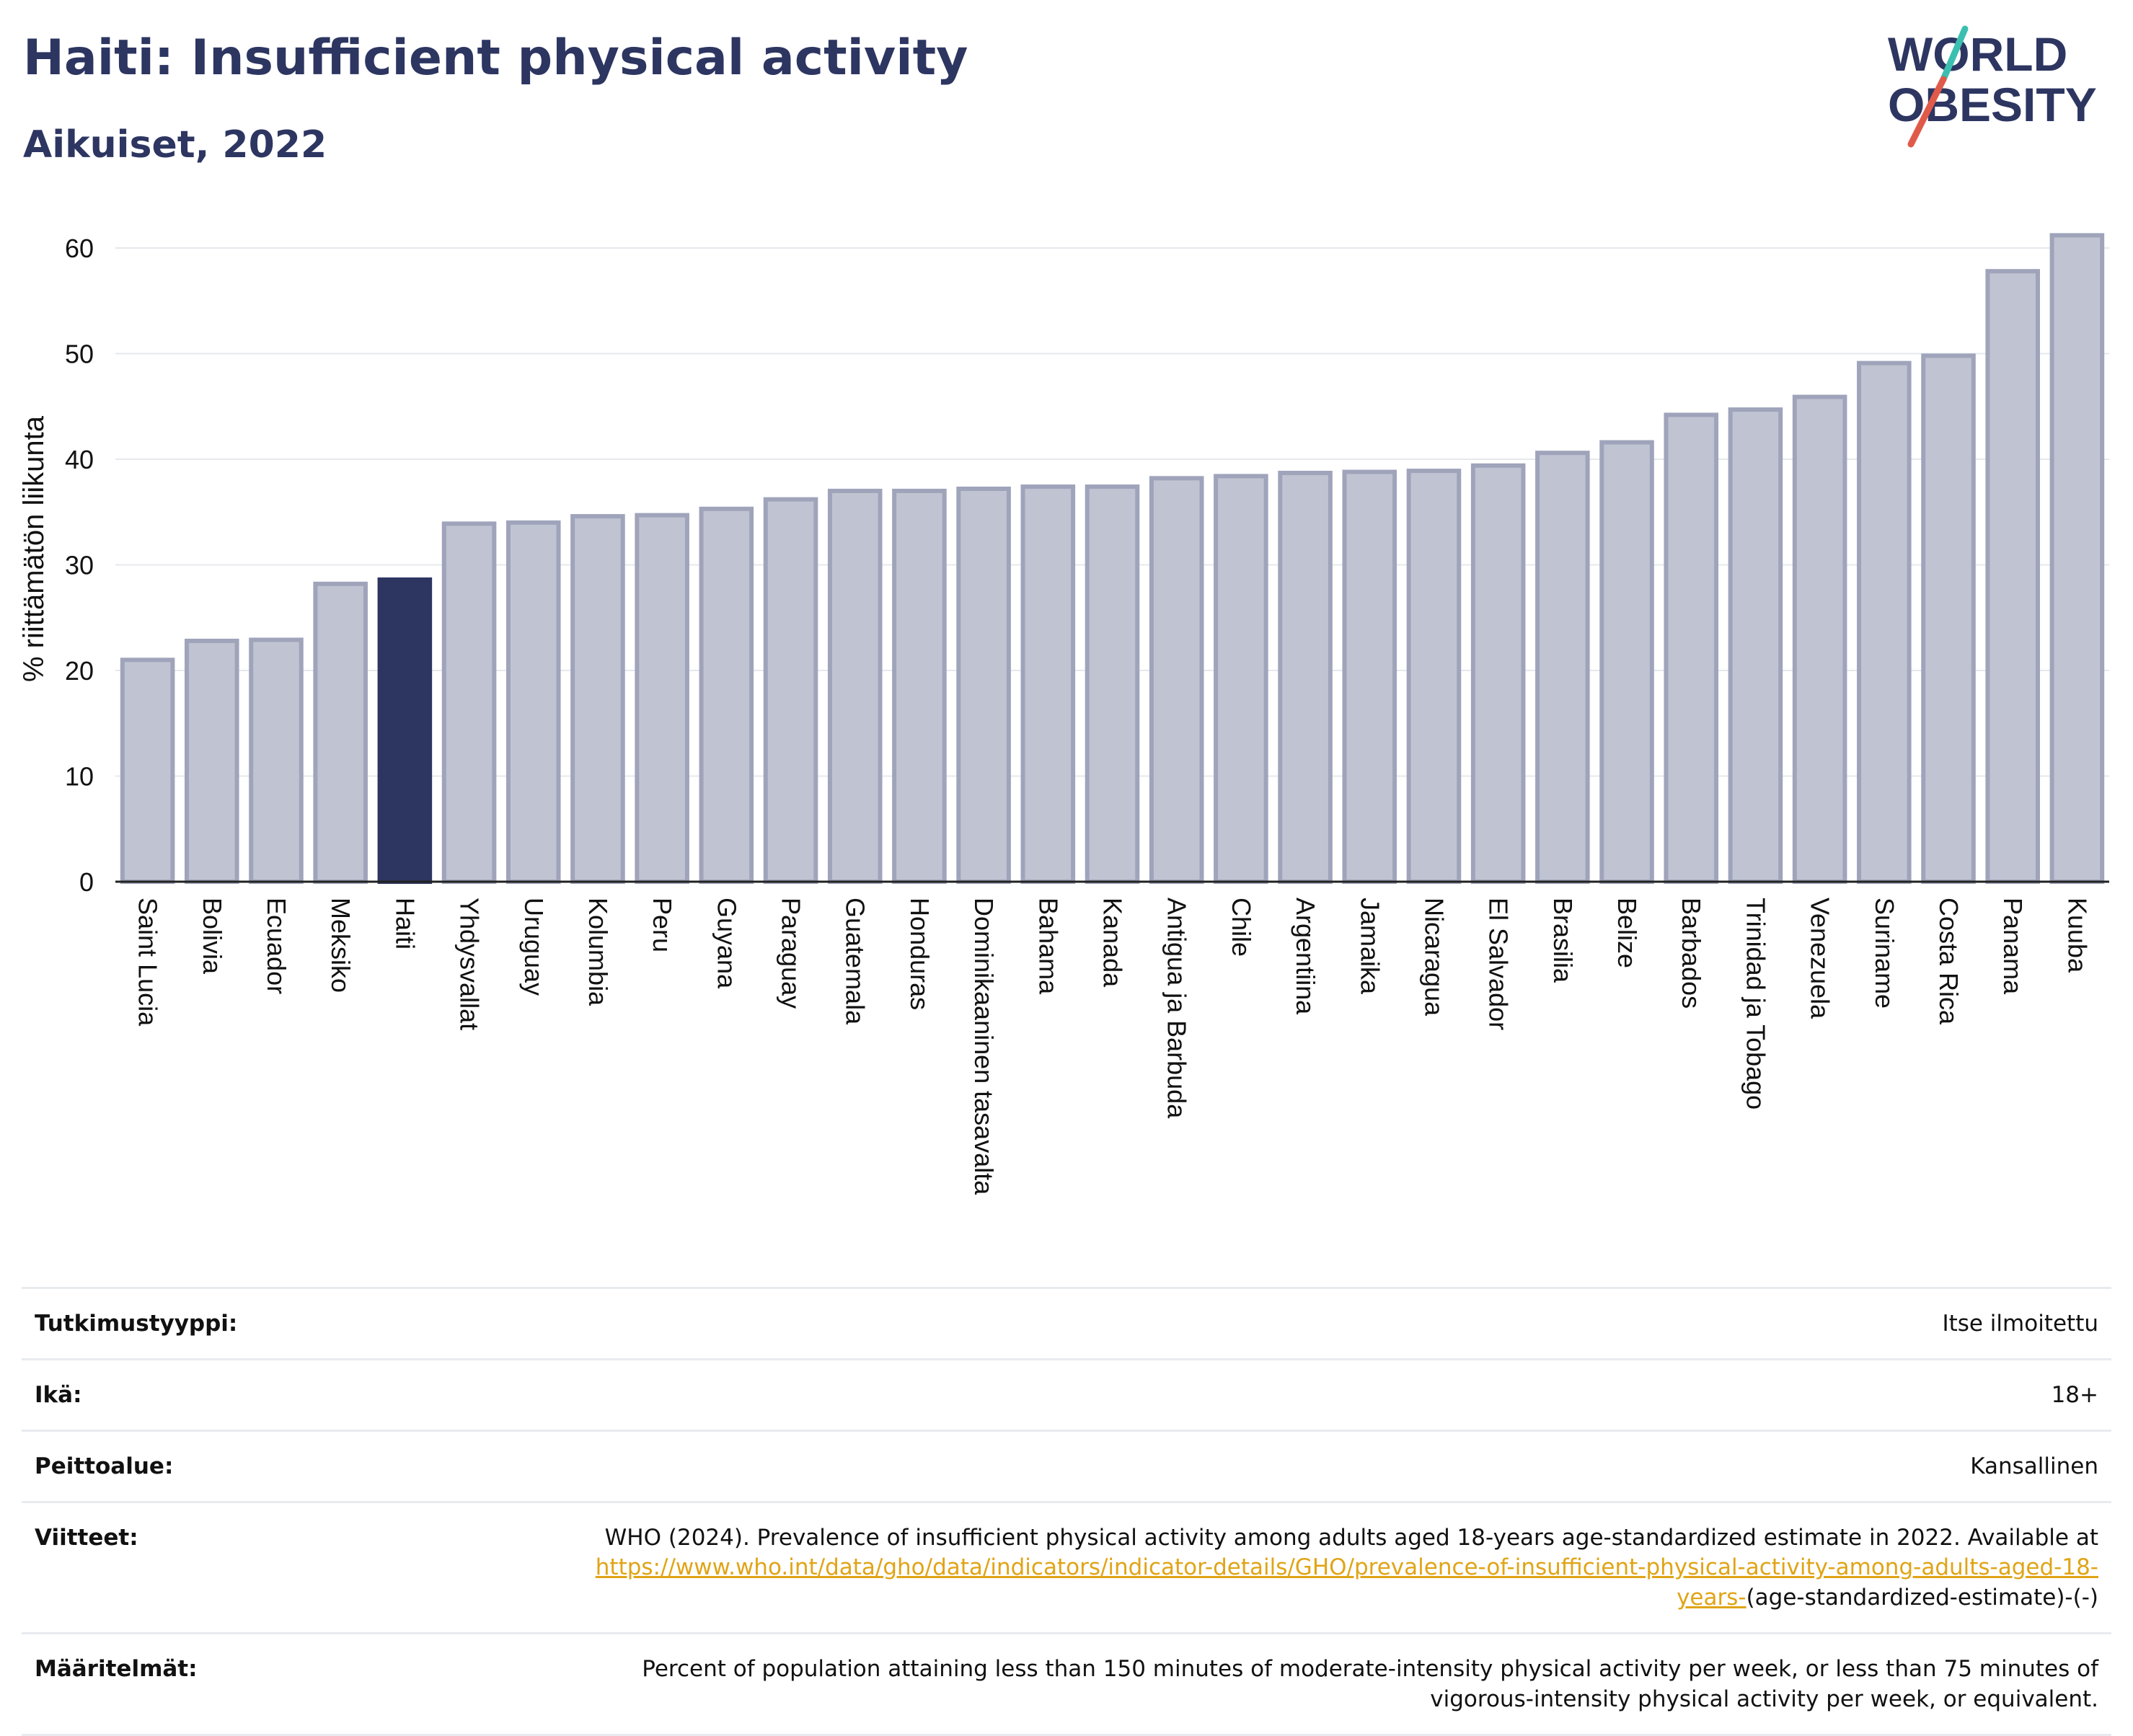 Image resolution: width=2133 pixels, height=1736 pixels. What do you see at coordinates (1993, 86) in the screenshot?
I see `world-obesity-logo: WORLD OBESITY` at bounding box center [1993, 86].